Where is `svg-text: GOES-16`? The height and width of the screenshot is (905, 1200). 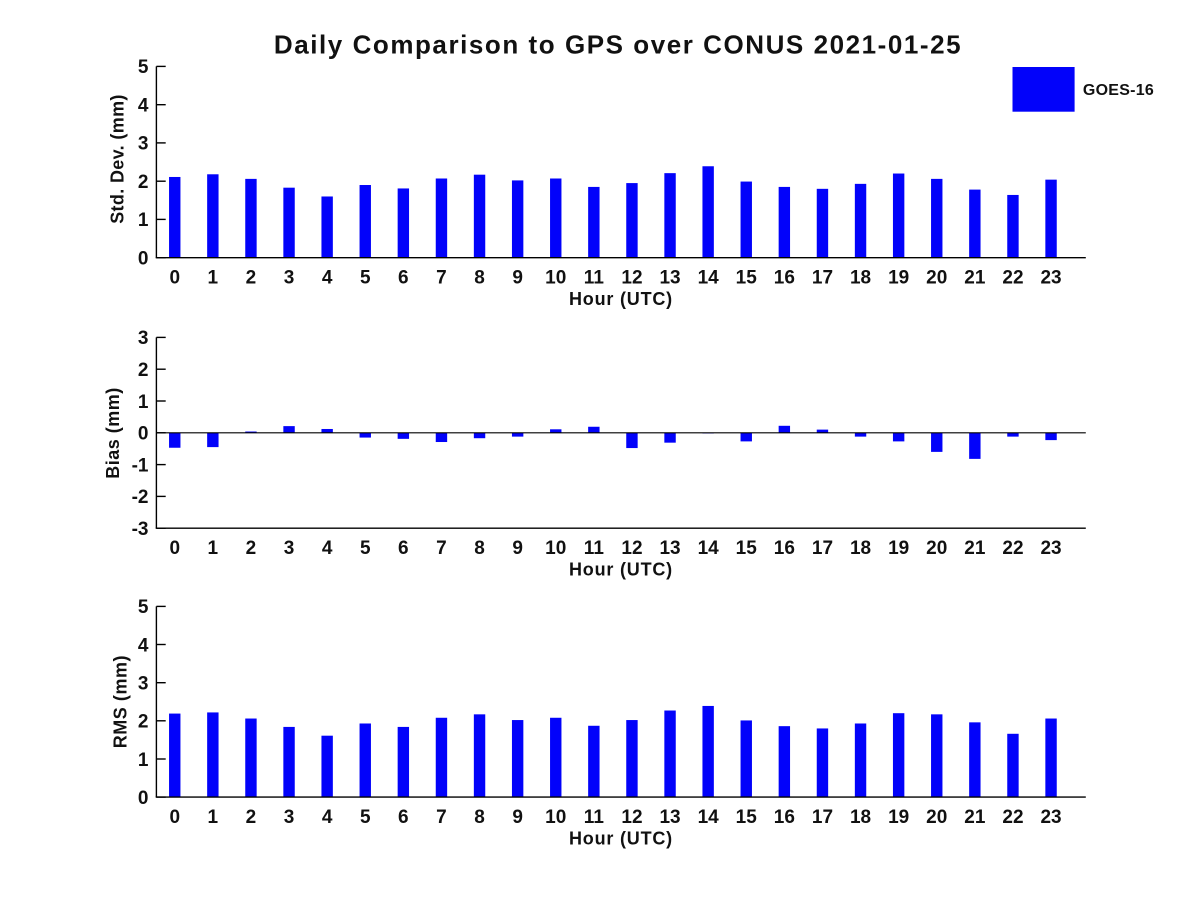 svg-text: GOES-16 is located at coordinates (1118, 90).